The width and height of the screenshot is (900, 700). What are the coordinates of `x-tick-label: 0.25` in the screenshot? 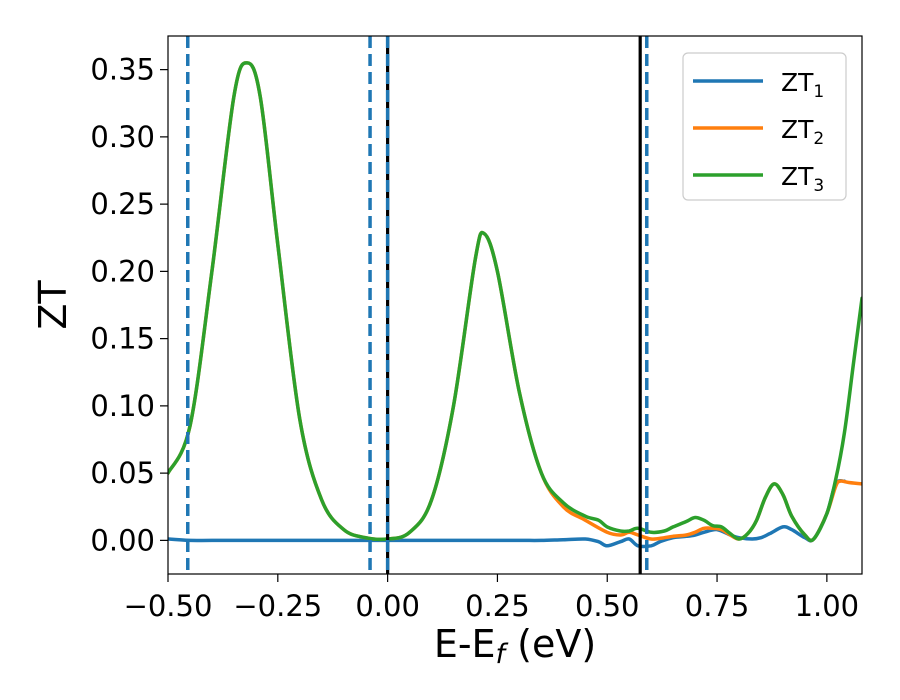 It's located at (497, 606).